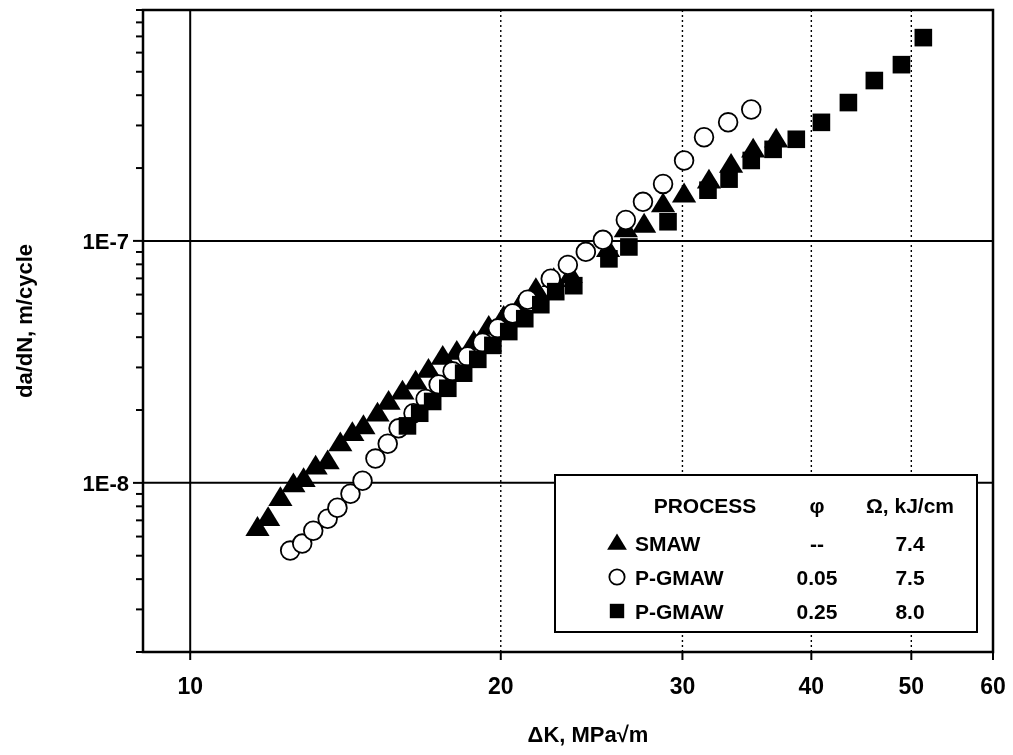  Describe the element at coordinates (910, 611) in the screenshot. I see `annotation: 8.0` at that location.